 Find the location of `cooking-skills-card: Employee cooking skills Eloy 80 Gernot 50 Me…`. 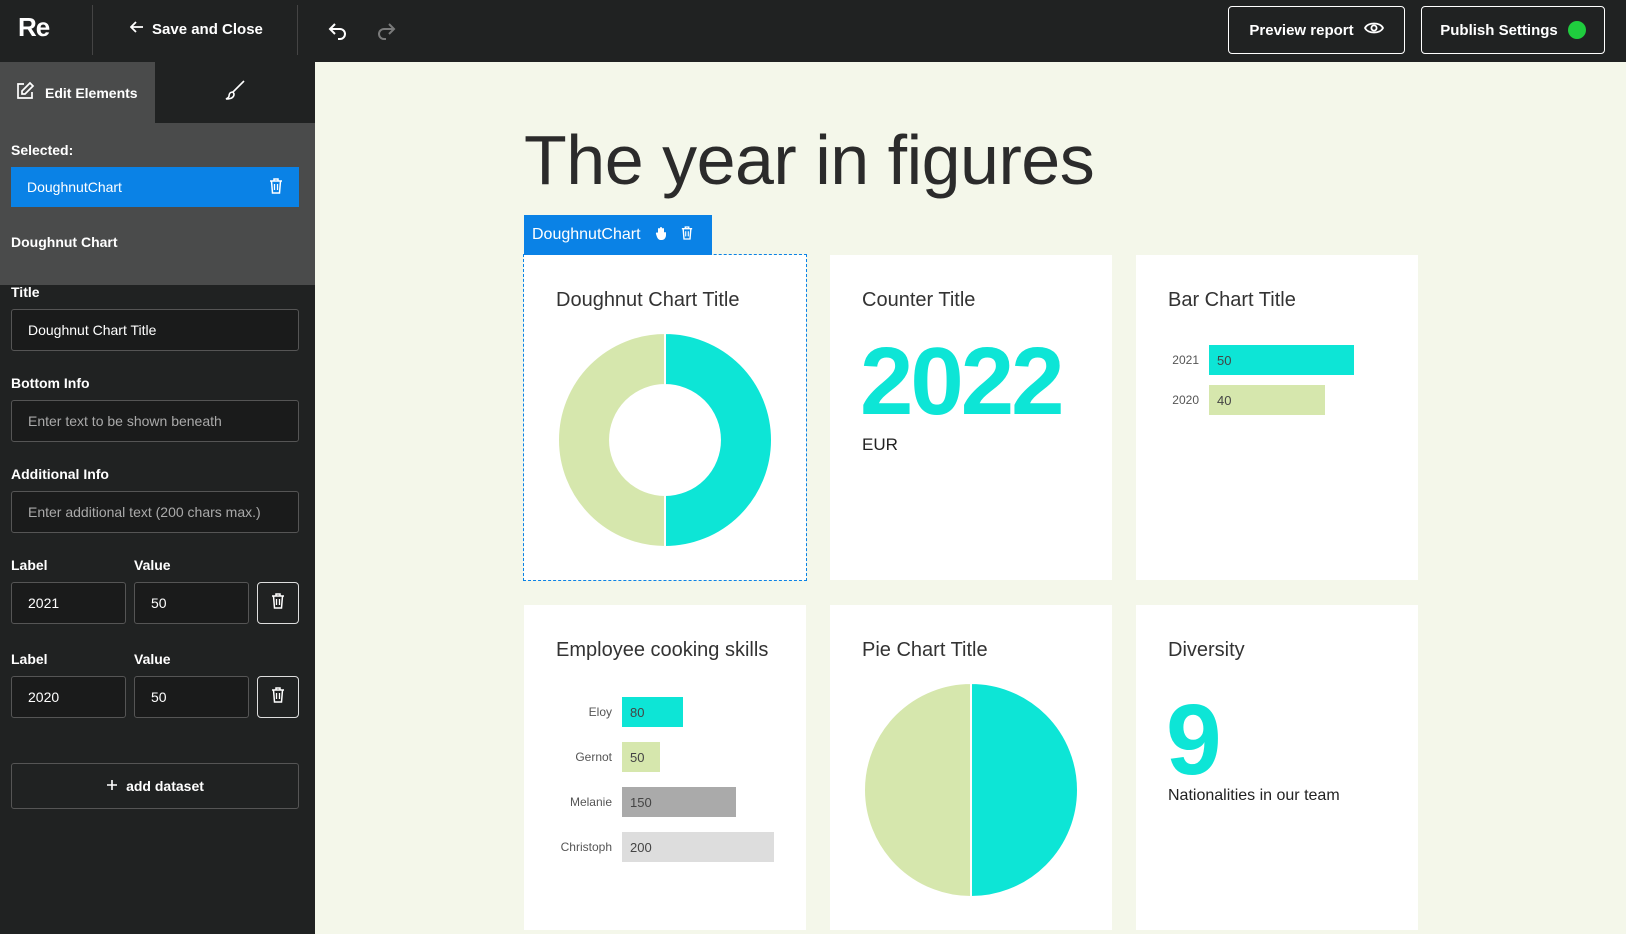

cooking-skills-card: Employee cooking skills Eloy 80 Gernot 50 Me… is located at coordinates (665, 767).